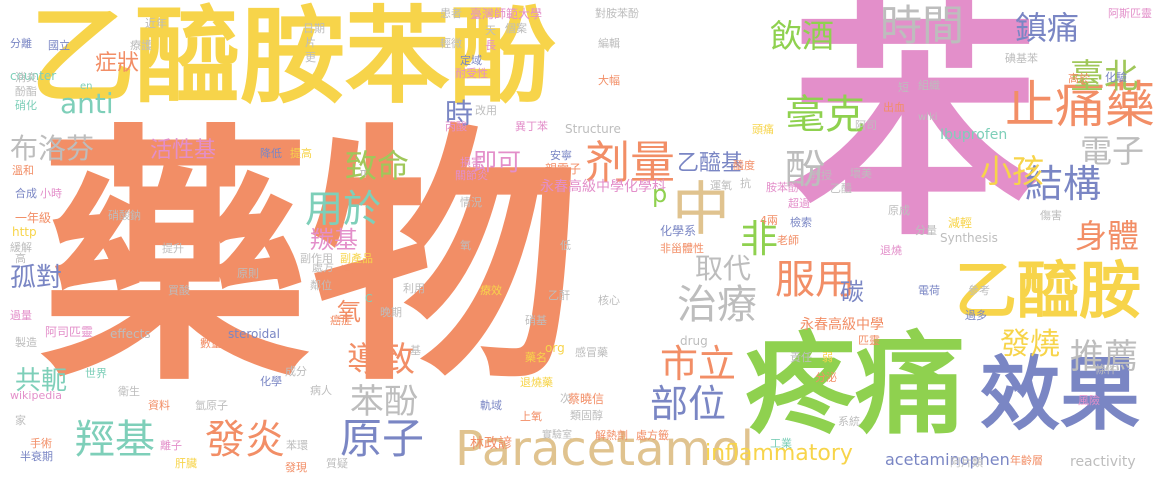  Describe the element at coordinates (51, 193) in the screenshot. I see `cloud-word: 小時` at that location.